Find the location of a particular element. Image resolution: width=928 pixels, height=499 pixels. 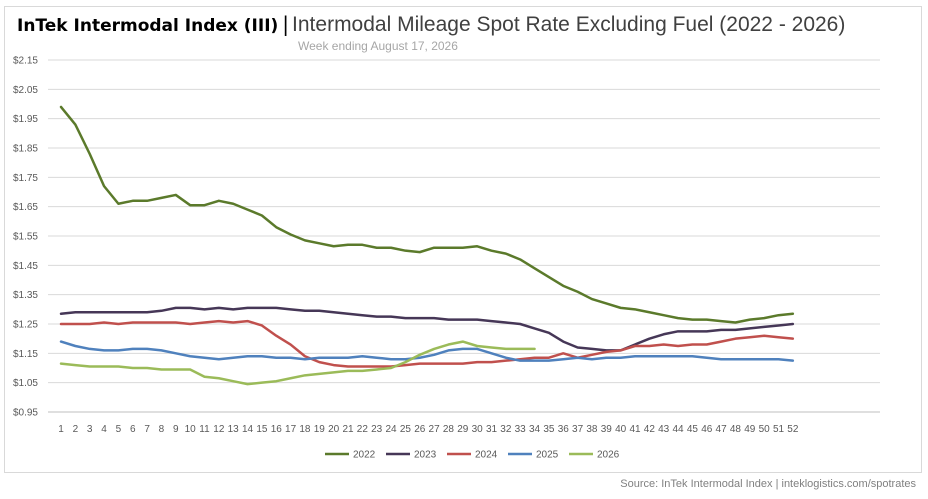

legend-label-2023: 2023 is located at coordinates (425, 455).